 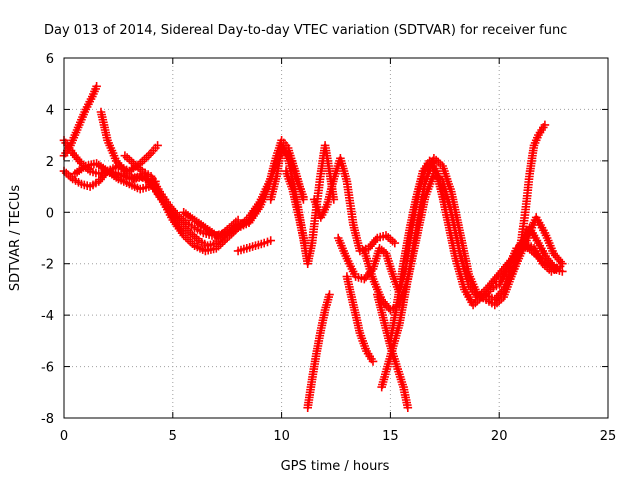 What do you see at coordinates (270, 240) in the screenshot?
I see `data-point` at bounding box center [270, 240].